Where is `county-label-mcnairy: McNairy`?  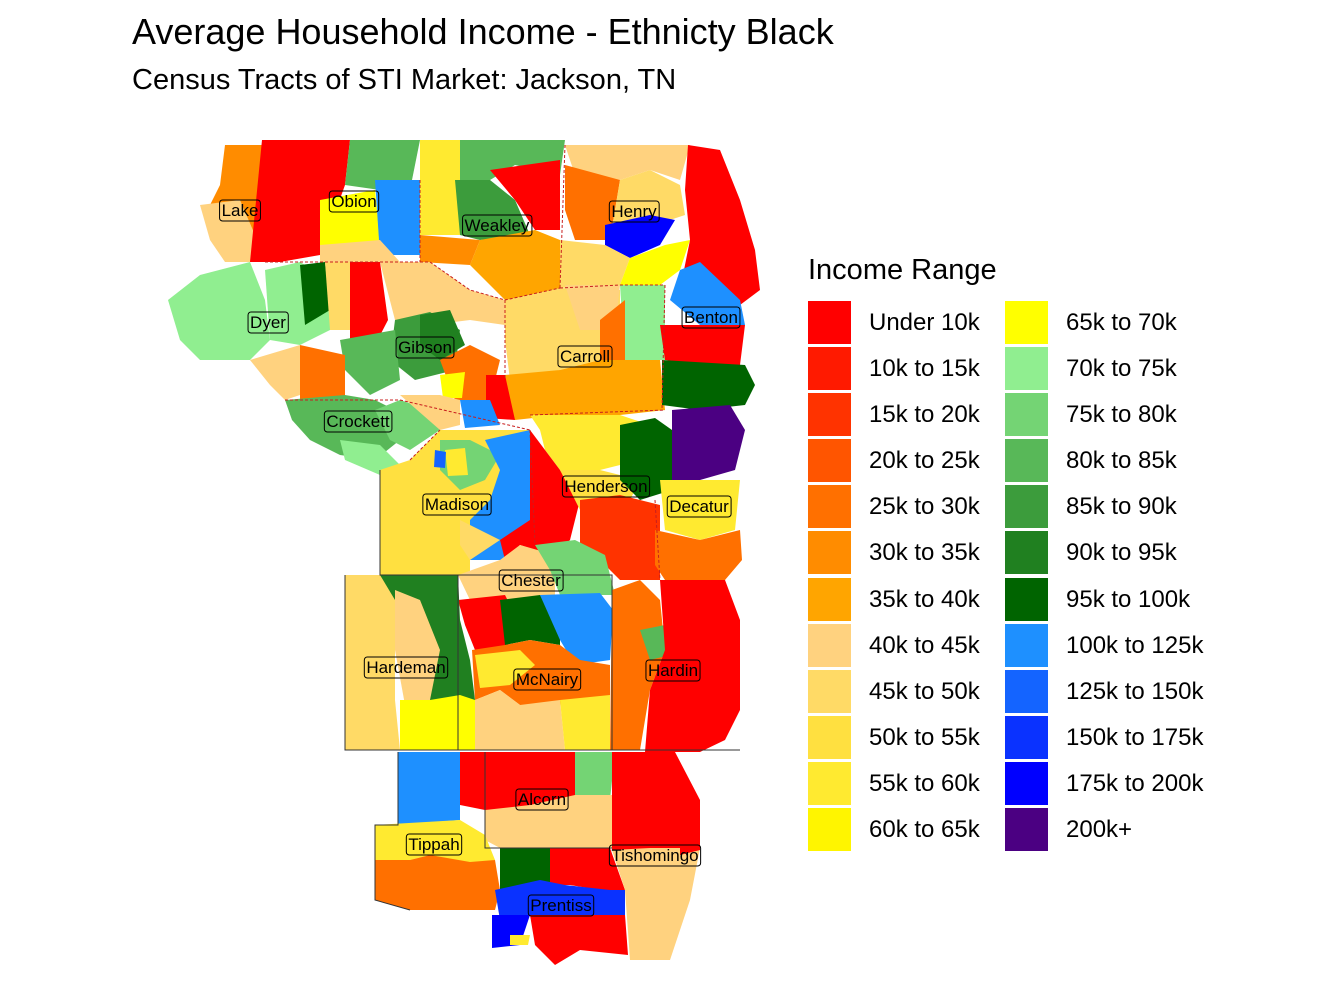
county-label-mcnairy: McNairy is located at coordinates (547, 679).